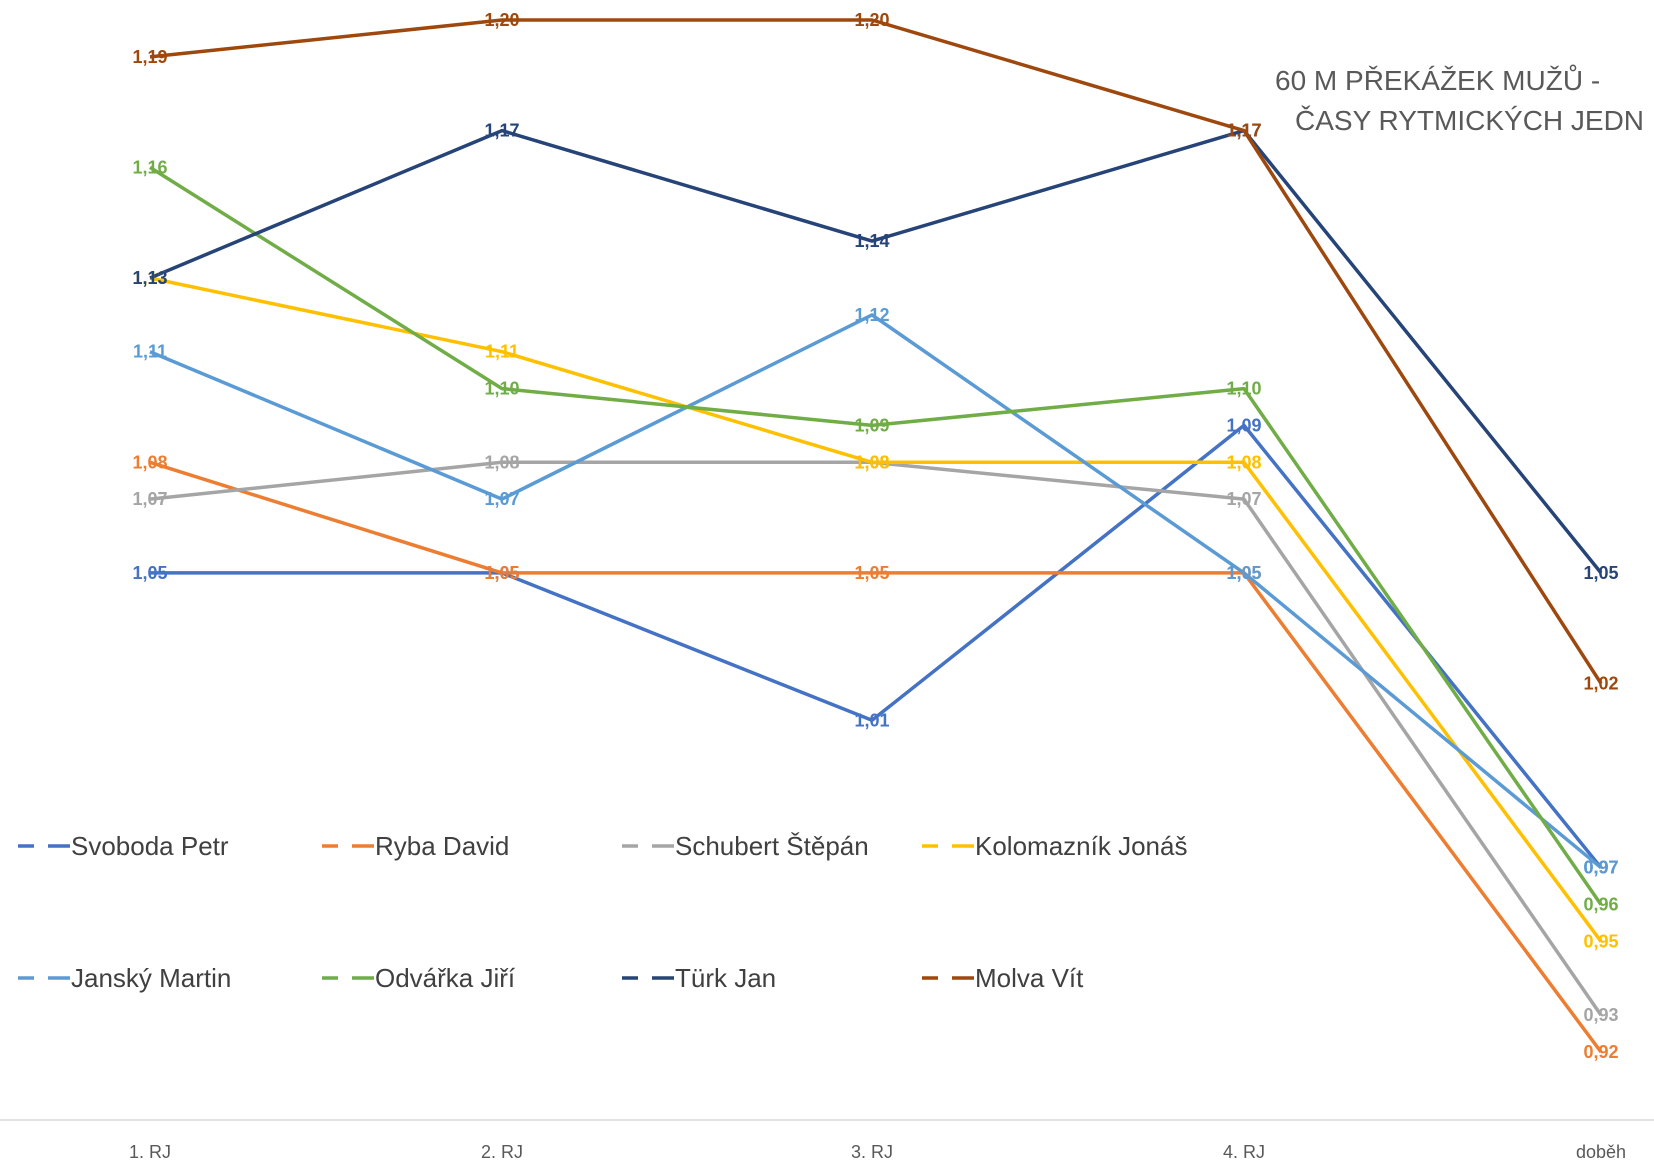 This screenshot has height=1167, width=1654. Describe the element at coordinates (445, 978) in the screenshot. I see `legend-label: Odvářka Jiří` at that location.